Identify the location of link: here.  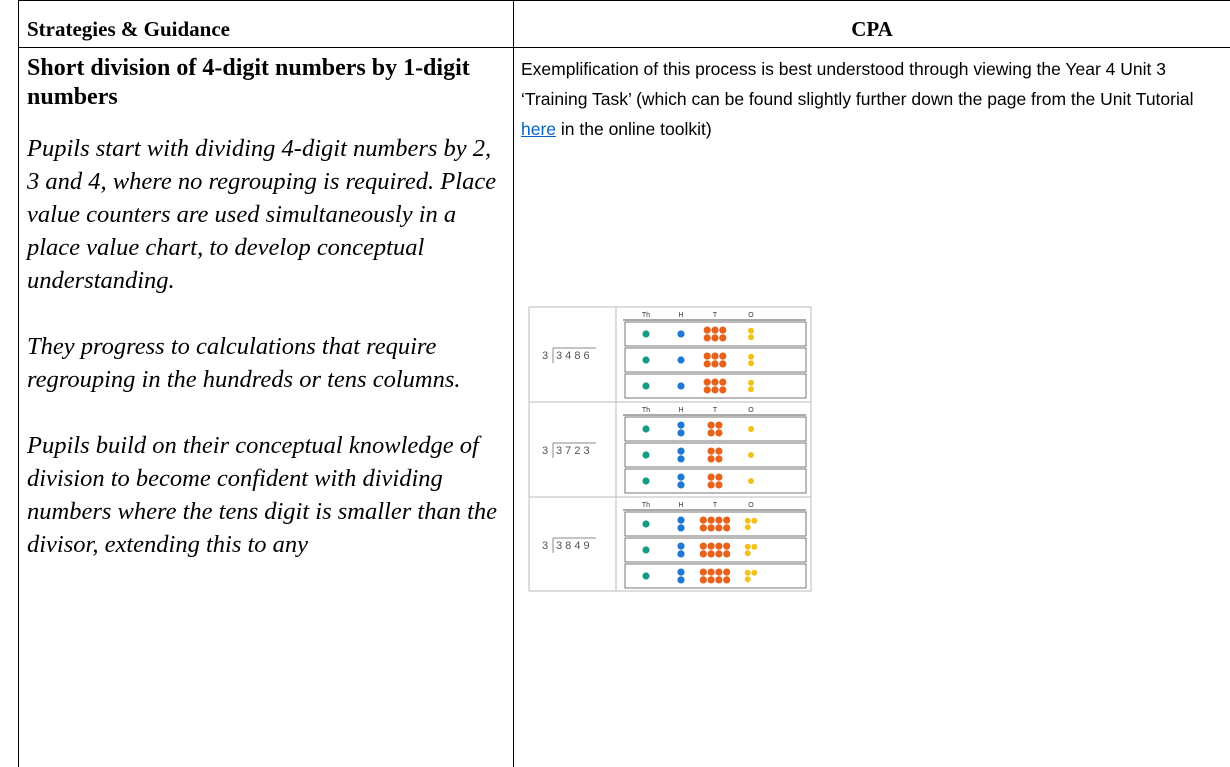
(539, 129).